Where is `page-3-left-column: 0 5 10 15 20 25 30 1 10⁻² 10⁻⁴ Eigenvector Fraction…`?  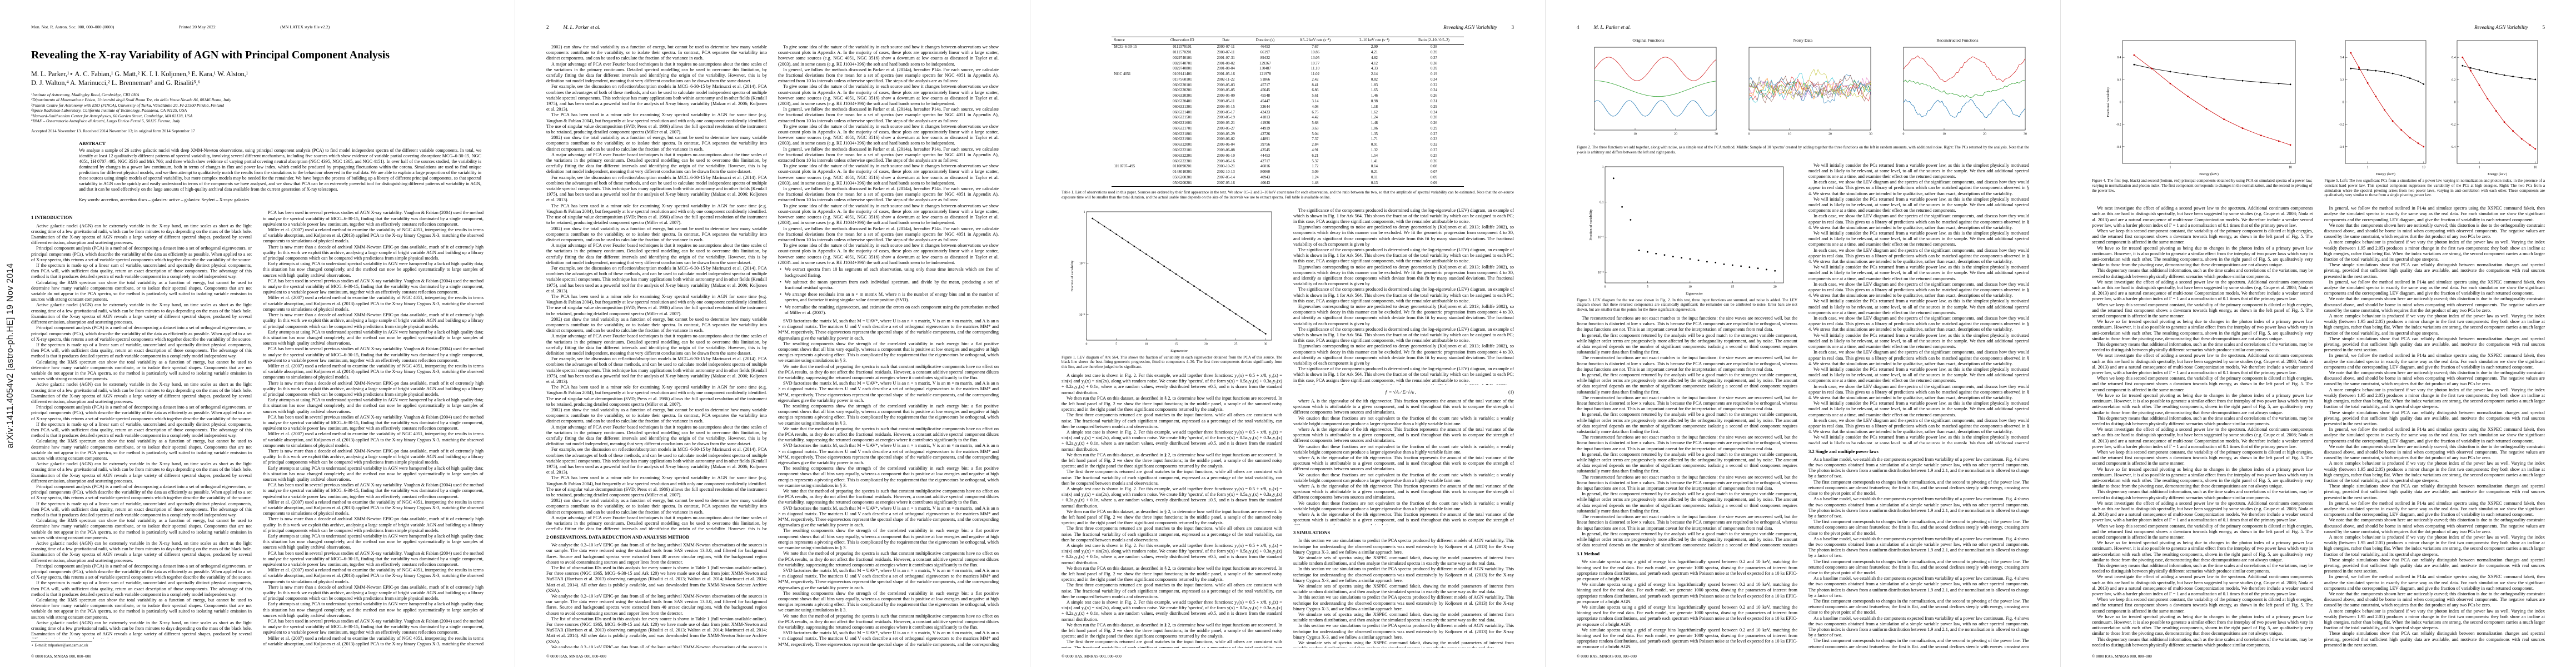
page-3-left-column: 0 5 10 15 20 25 30 1 10⁻² 10⁻⁴ Eigenvector Fraction… is located at coordinates (1172, 428).